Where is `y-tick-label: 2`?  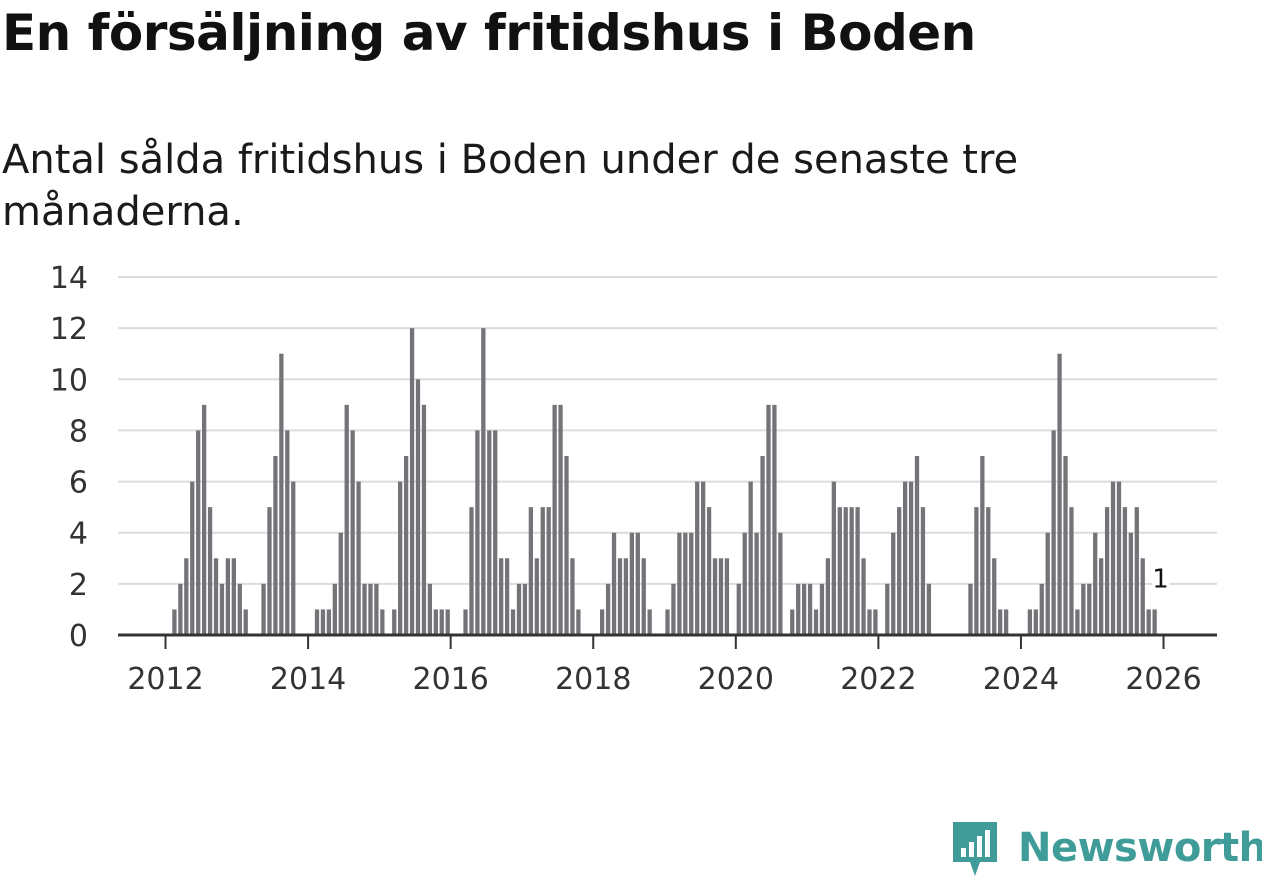
y-tick-label: 2 is located at coordinates (78, 585).